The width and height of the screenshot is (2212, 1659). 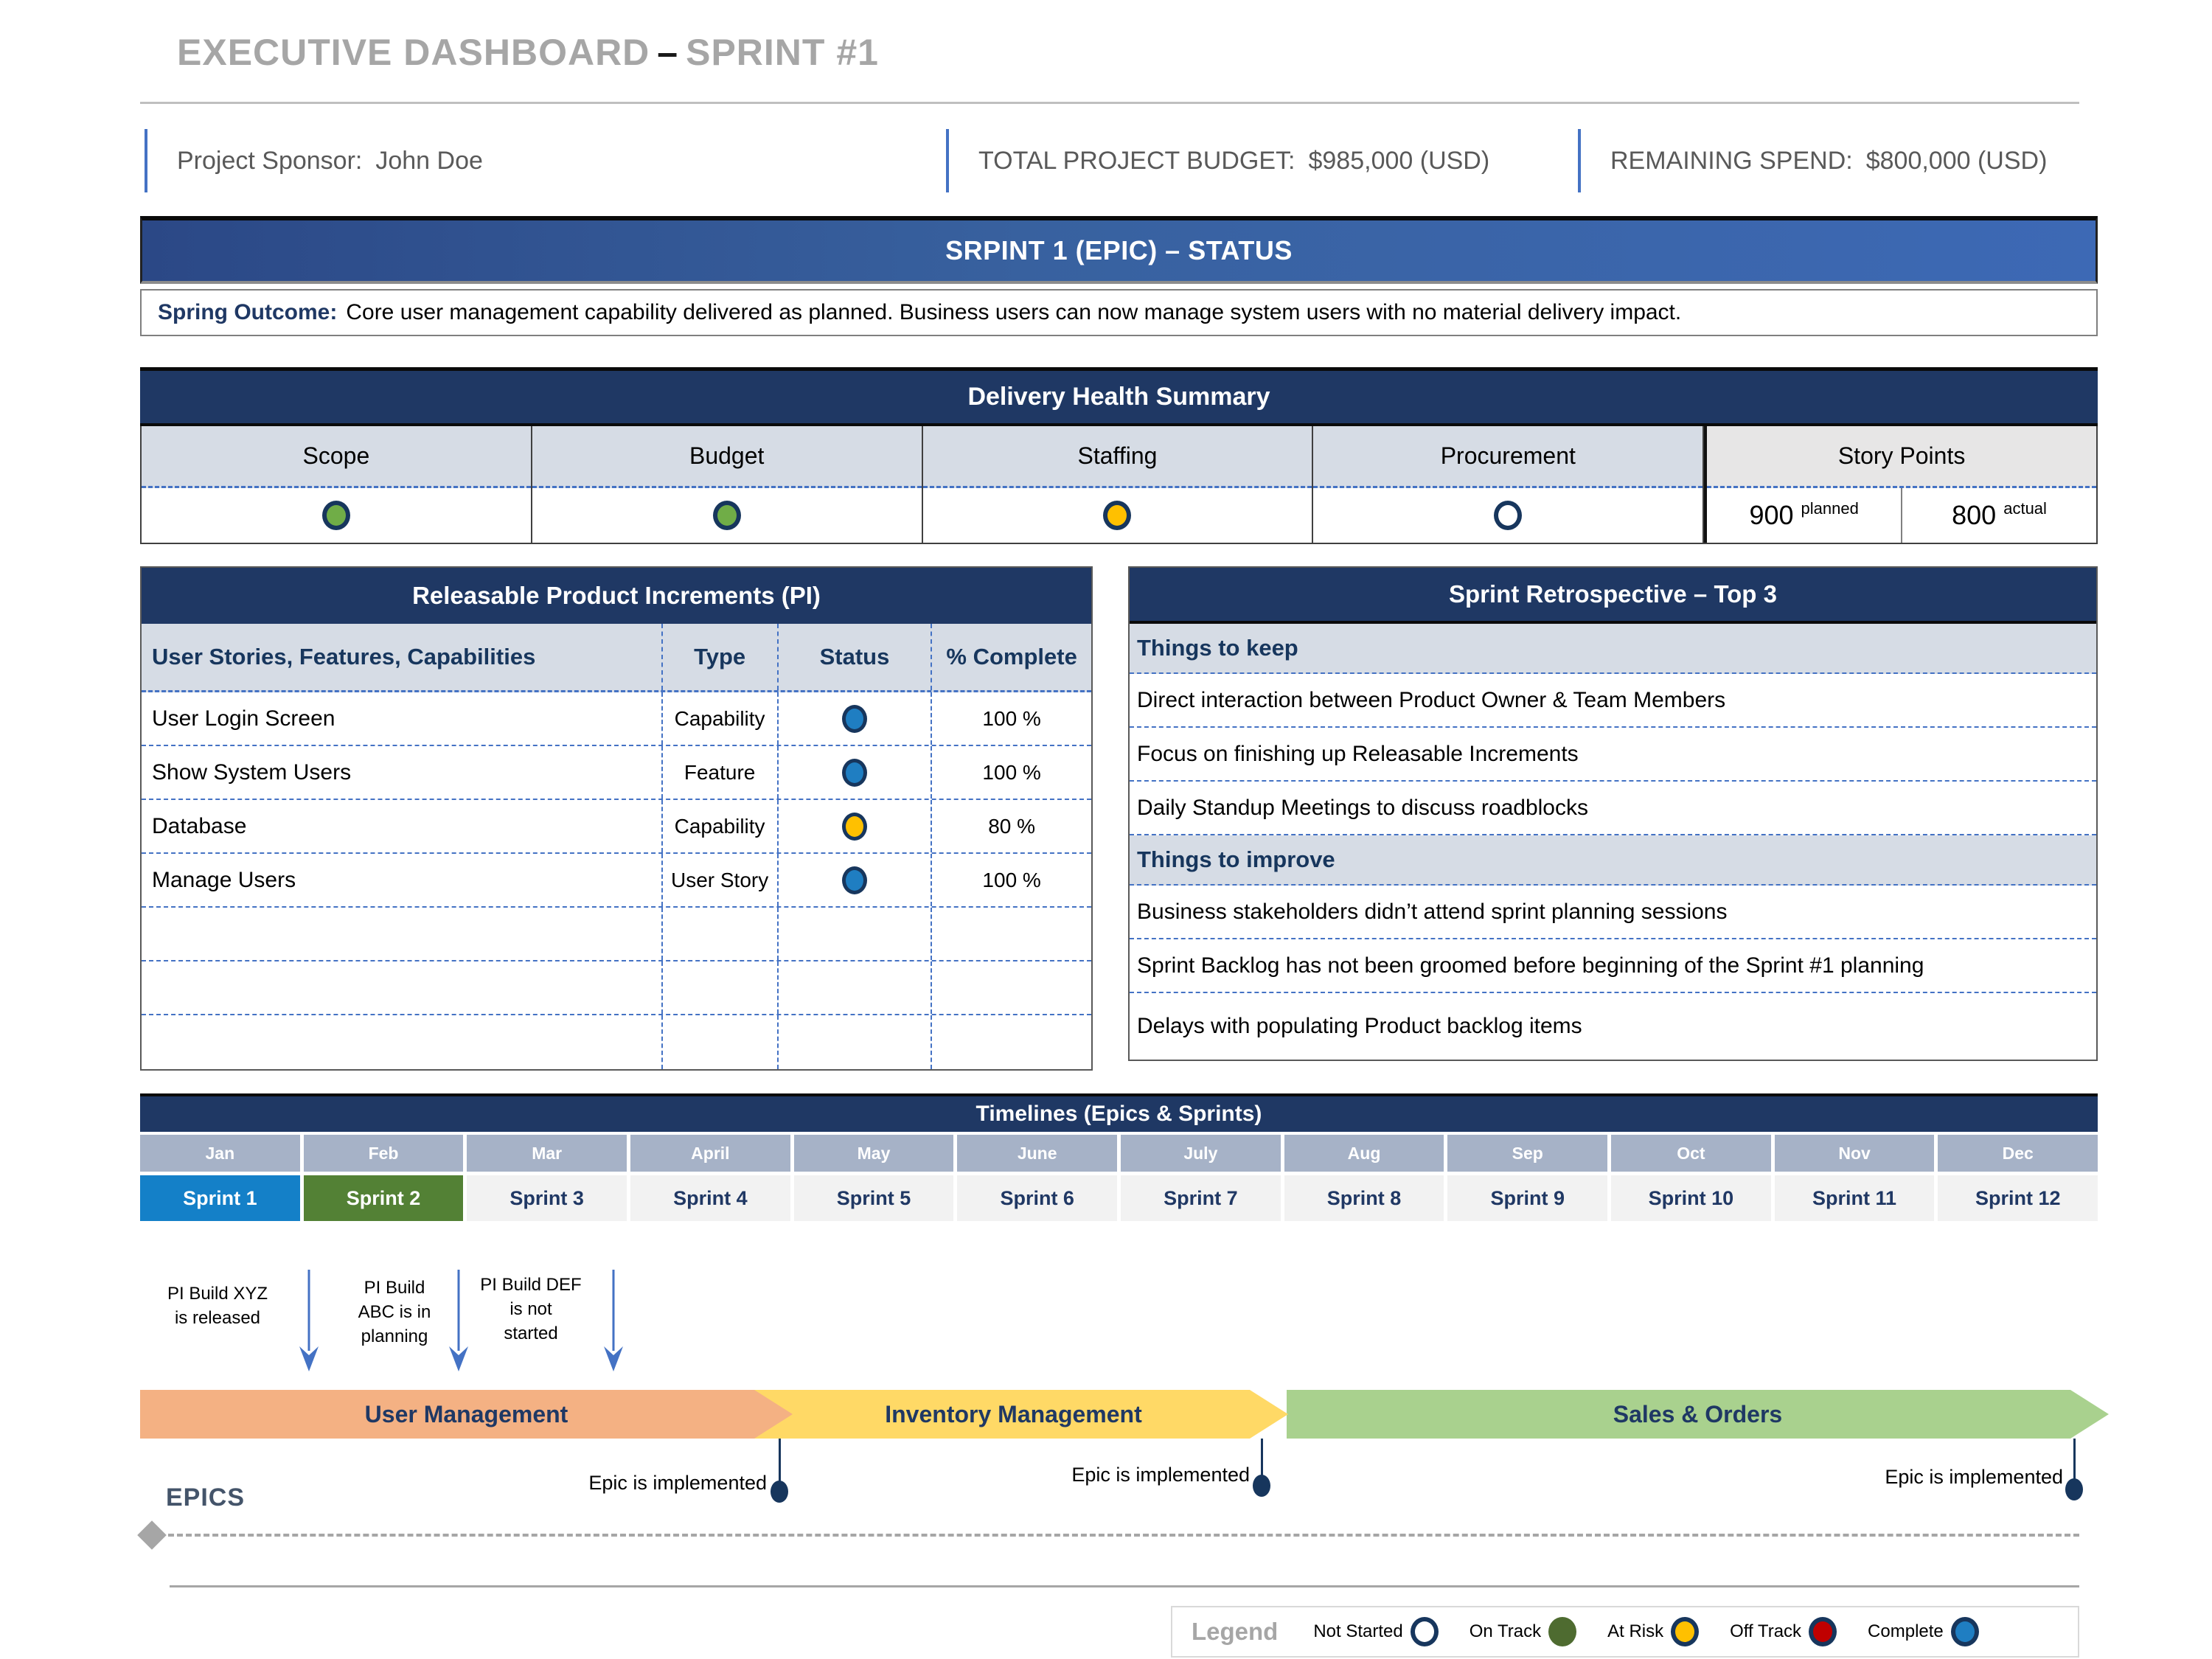 I want to click on month-cell: Mar, so click(x=547, y=1153).